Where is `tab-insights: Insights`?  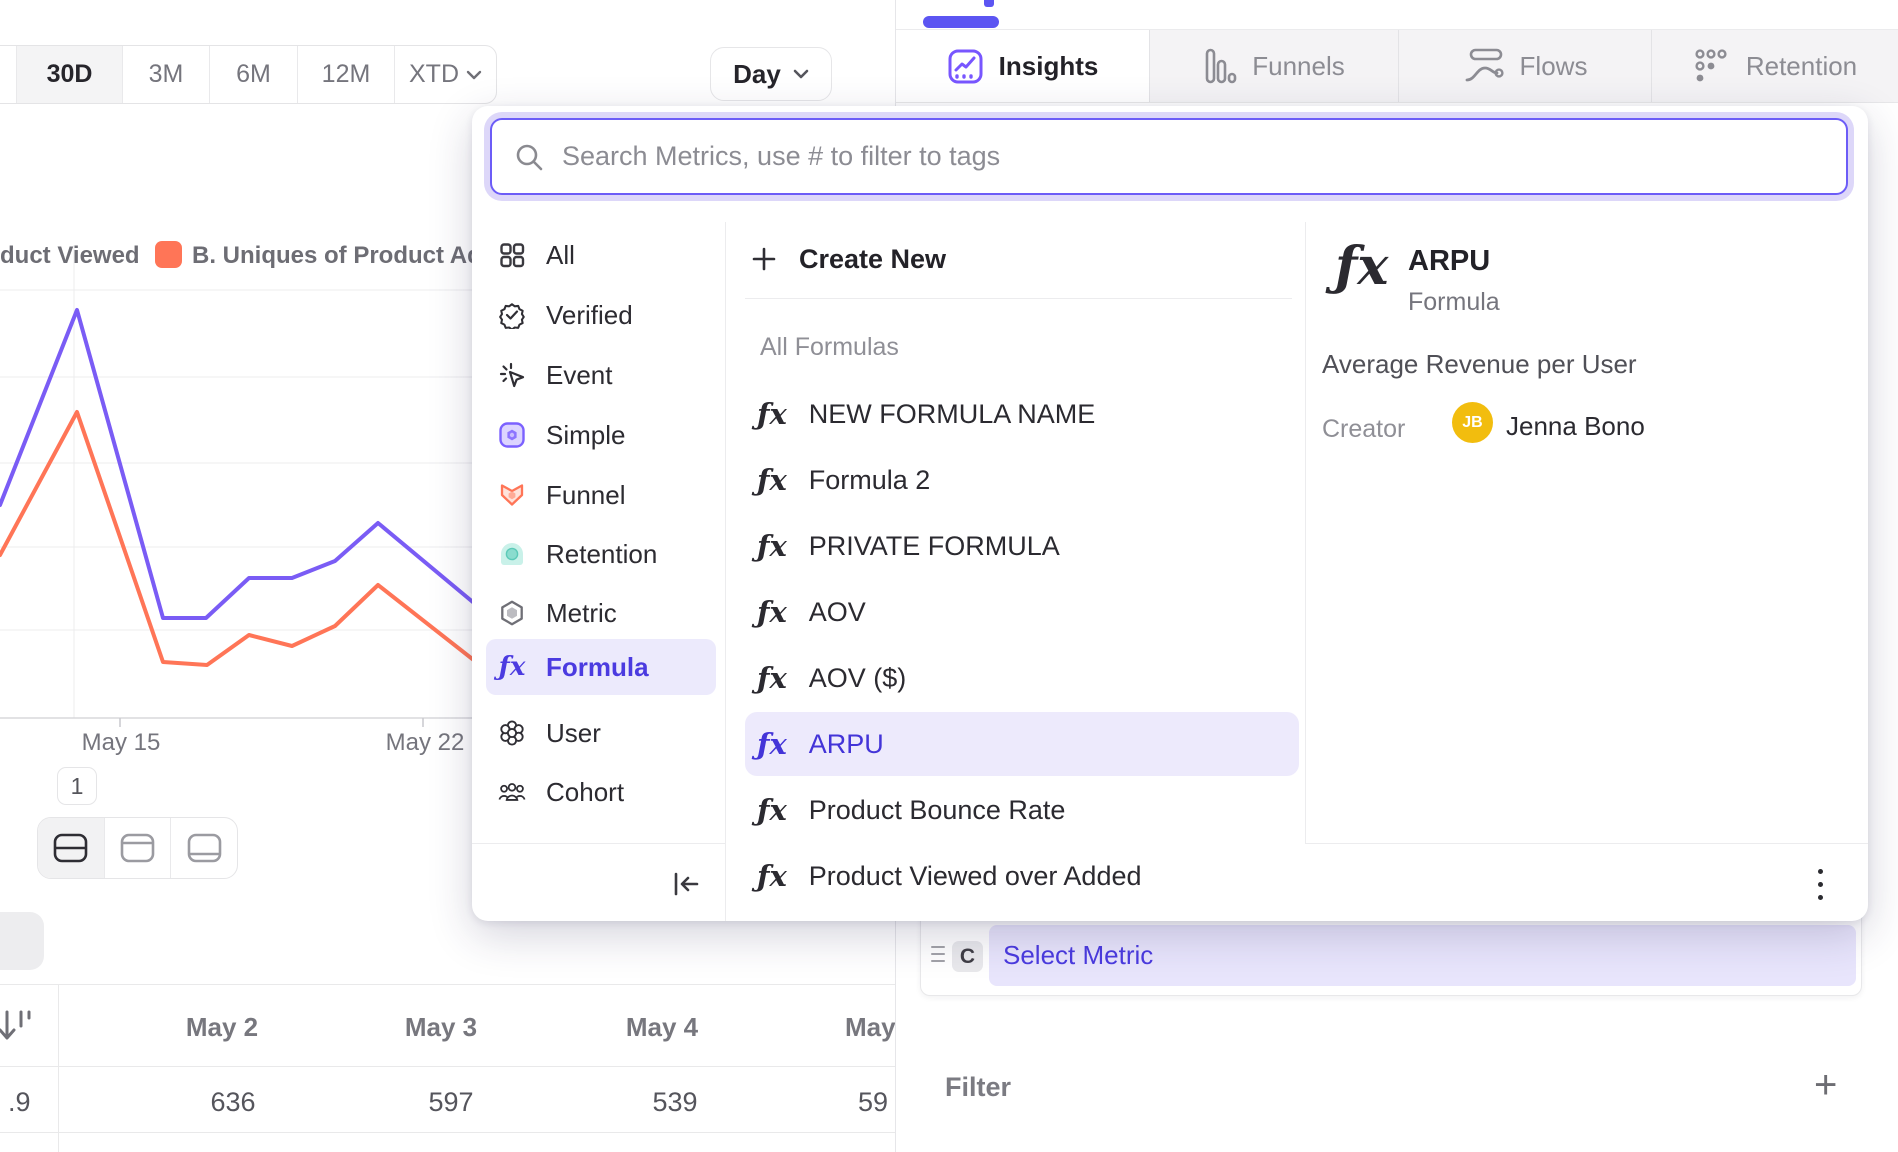 tab-insights: Insights is located at coordinates (1022, 66).